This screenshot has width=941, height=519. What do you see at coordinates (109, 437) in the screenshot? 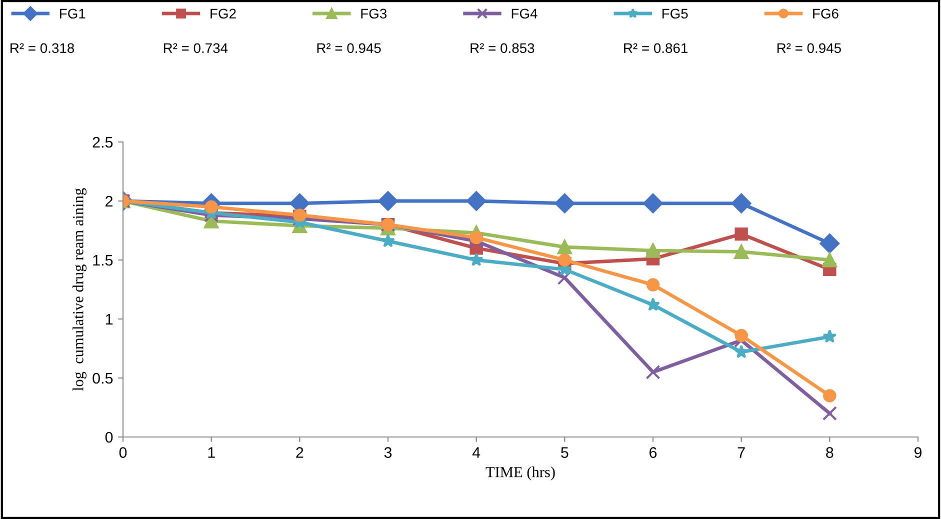
I see `y-tick-label: 0` at bounding box center [109, 437].